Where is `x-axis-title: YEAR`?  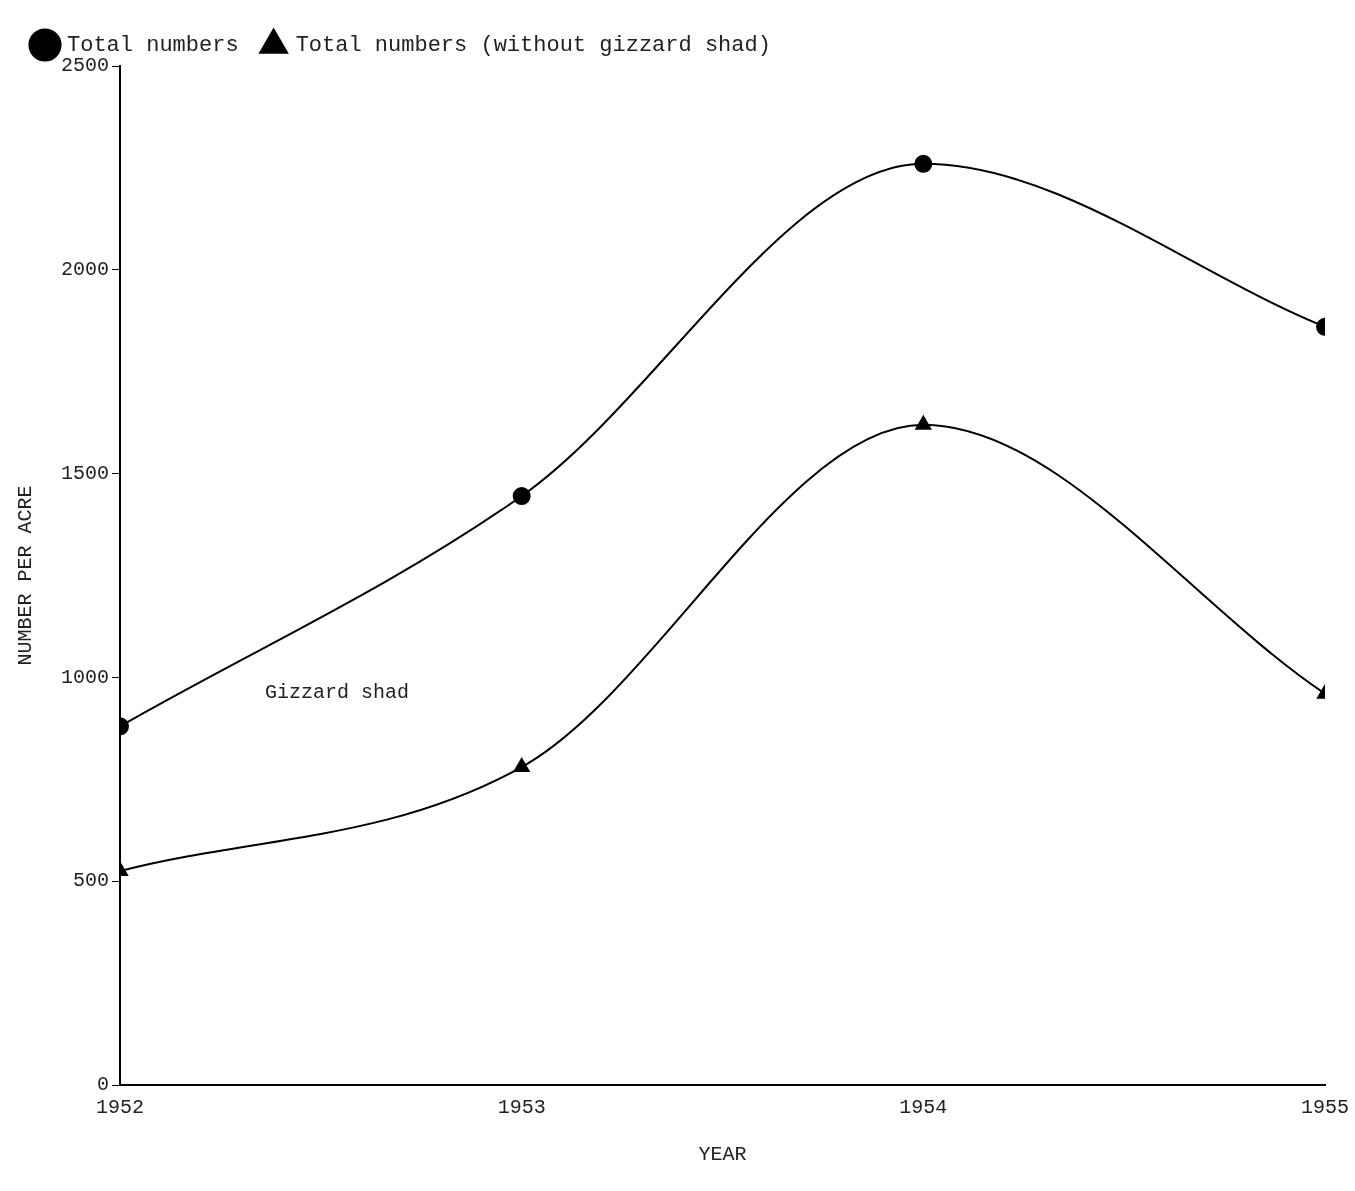 x-axis-title: YEAR is located at coordinates (722, 1155).